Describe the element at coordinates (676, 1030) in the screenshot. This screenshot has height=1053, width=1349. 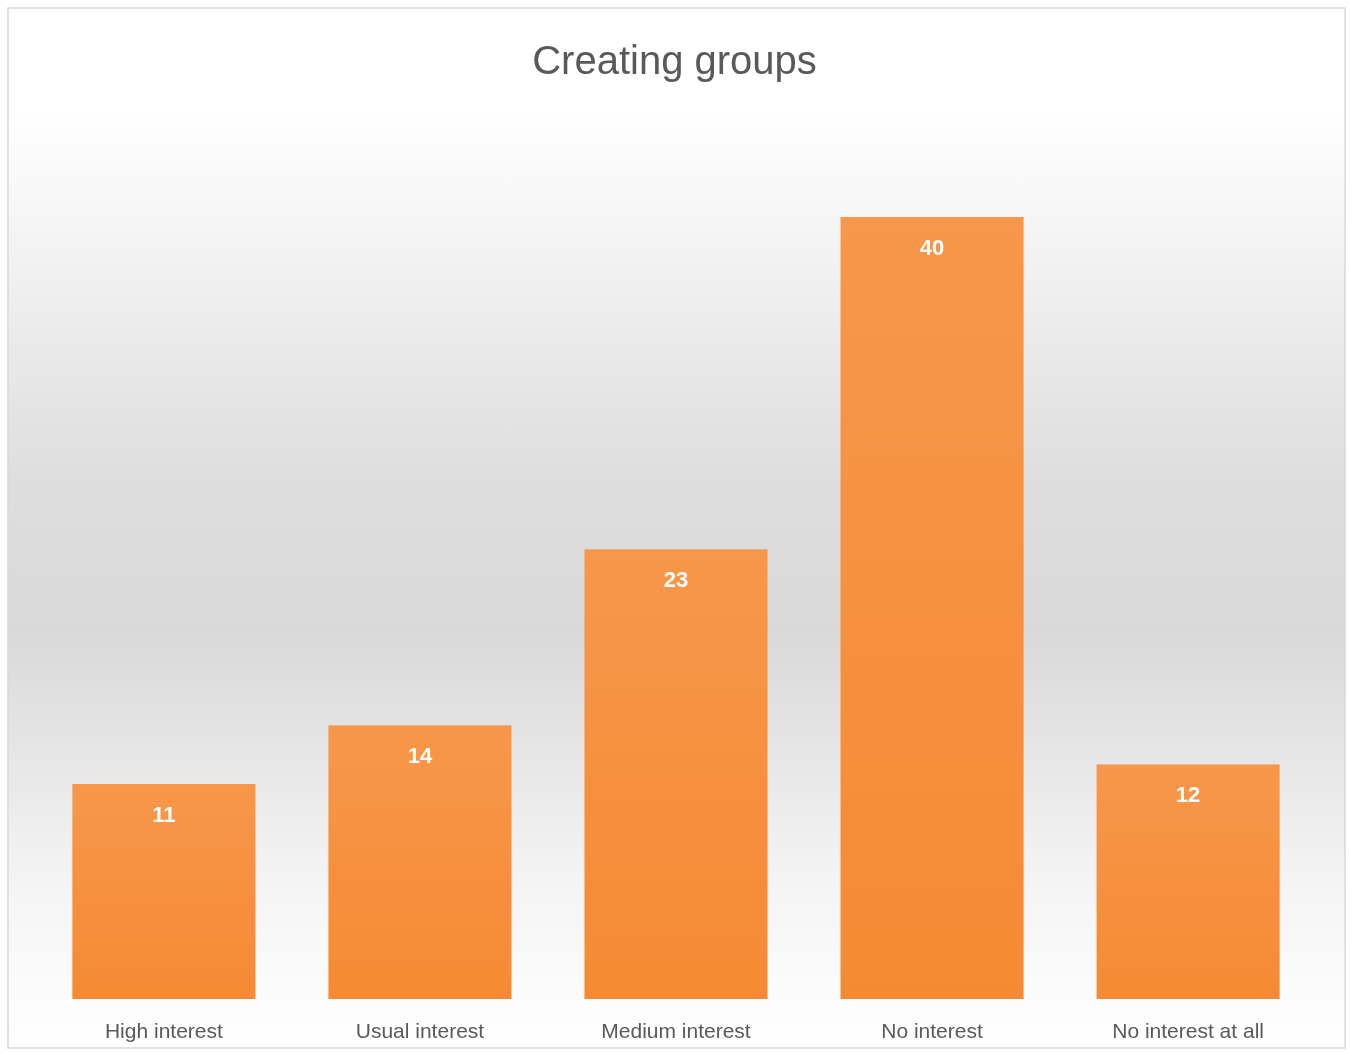
I see `x-tick-label: Medium interest` at that location.